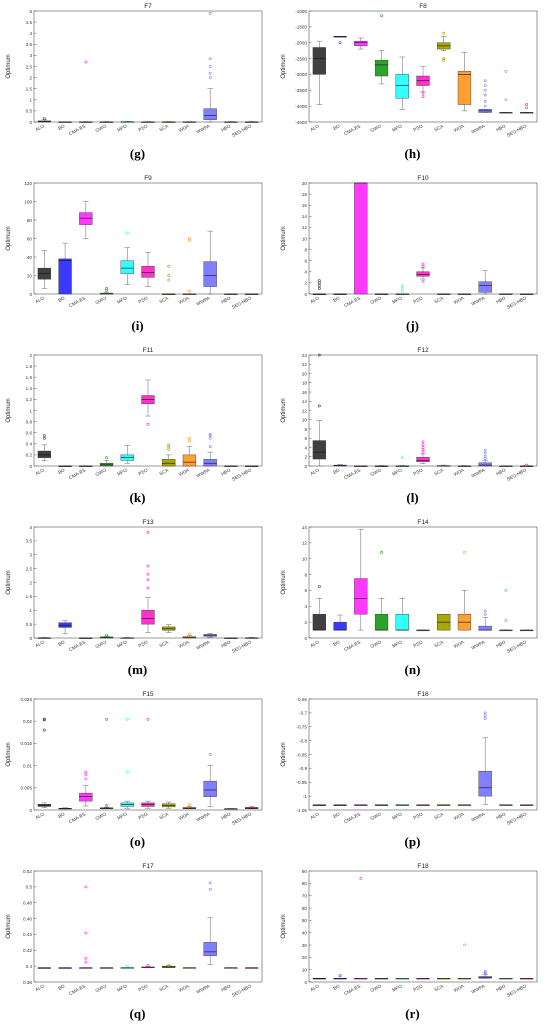 Image resolution: width=550 pixels, height=1032 pixels. Describe the element at coordinates (301, 122) in the screenshot. I see `y-tick-label: -4500` at that location.